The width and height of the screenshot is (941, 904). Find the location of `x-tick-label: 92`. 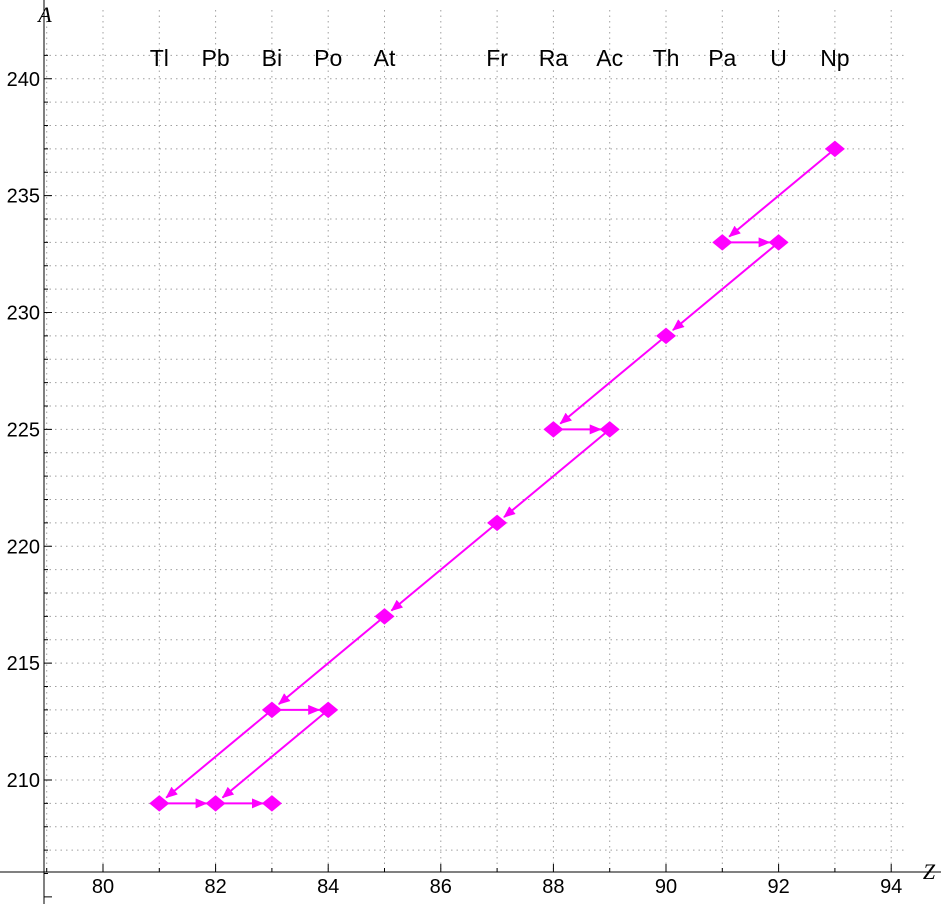

x-tick-label: 92 is located at coordinates (778, 887).